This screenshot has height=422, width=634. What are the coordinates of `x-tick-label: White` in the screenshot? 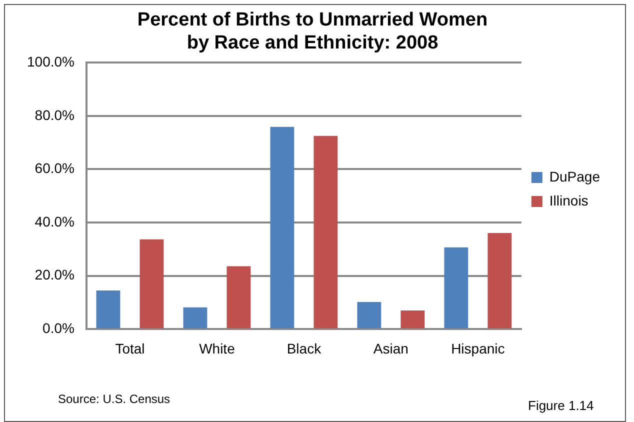 It's located at (217, 348).